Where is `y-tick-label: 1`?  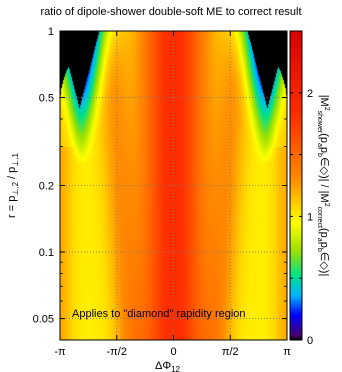 y-tick-label: 1 is located at coordinates (51, 32).